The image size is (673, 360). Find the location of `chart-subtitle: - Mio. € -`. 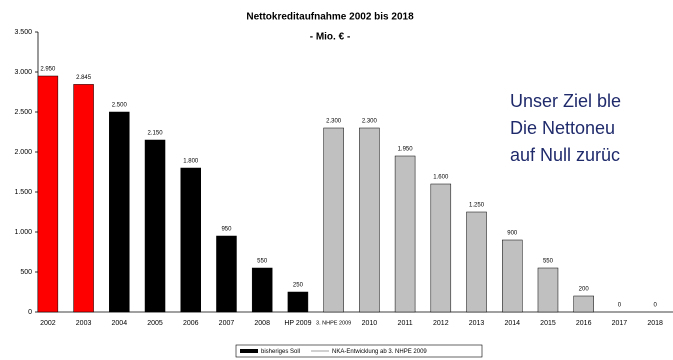

chart-subtitle: - Mio. € - is located at coordinates (330, 37).